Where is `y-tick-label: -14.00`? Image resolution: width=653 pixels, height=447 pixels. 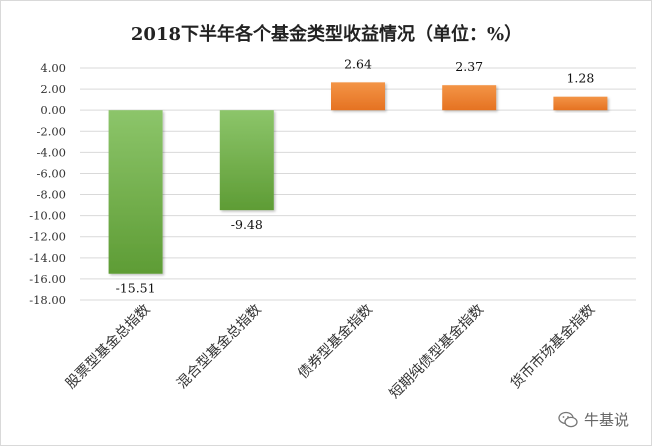
y-tick-label: -14.00 is located at coordinates (47, 258).